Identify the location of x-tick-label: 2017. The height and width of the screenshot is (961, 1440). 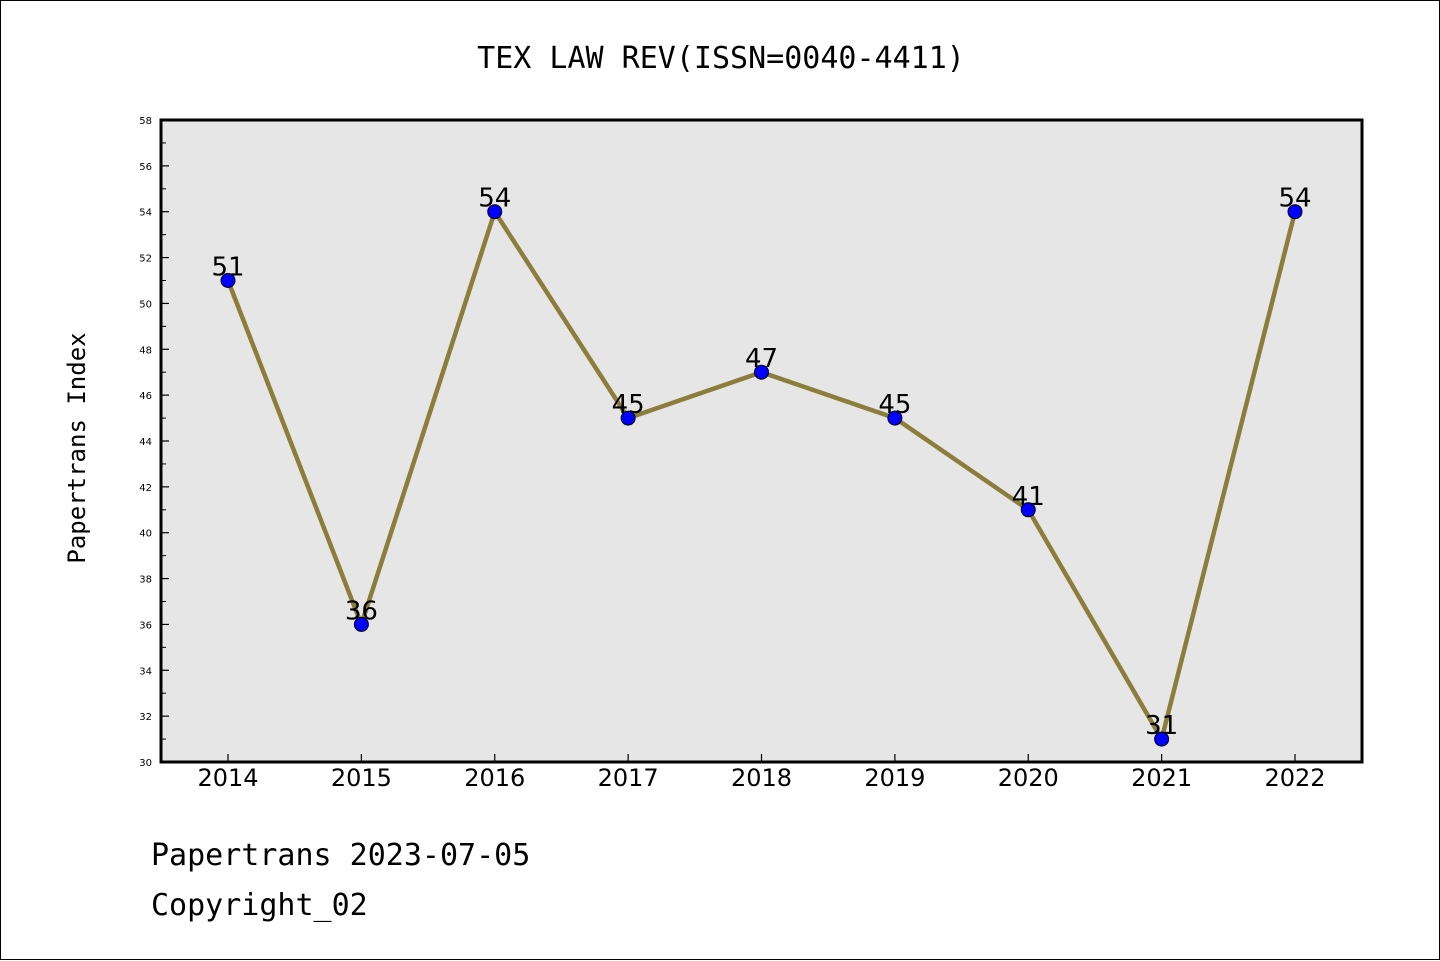
(628, 778).